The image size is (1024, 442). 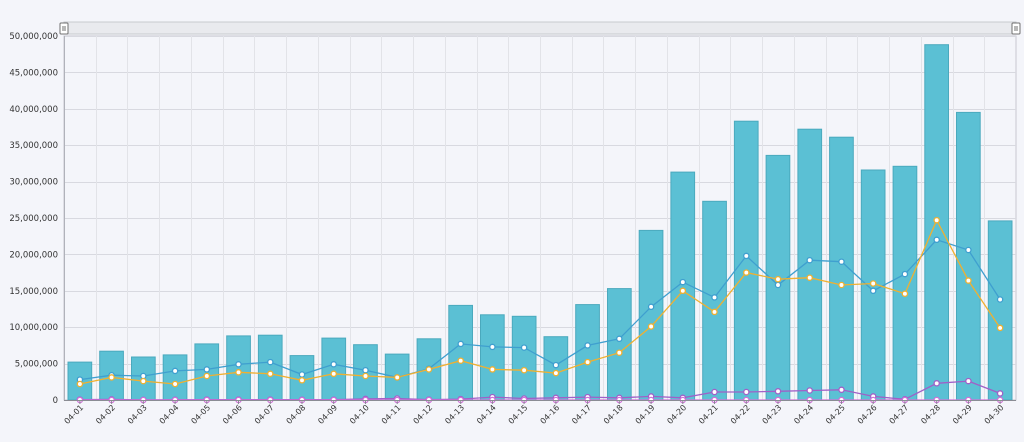 I want to click on x-tick-label: 04-02, so click(x=105, y=414).